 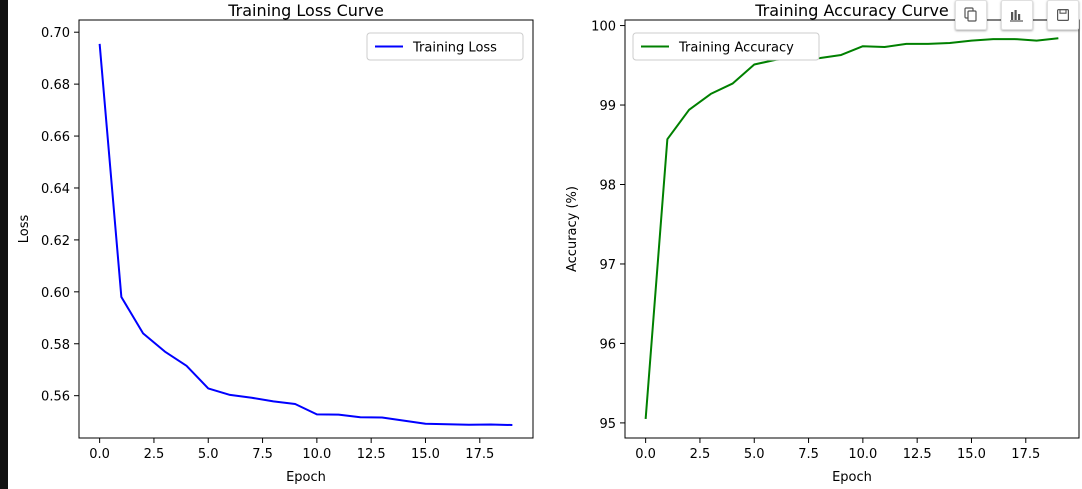 I want to click on y-tick-label: 0.62, so click(x=55, y=241).